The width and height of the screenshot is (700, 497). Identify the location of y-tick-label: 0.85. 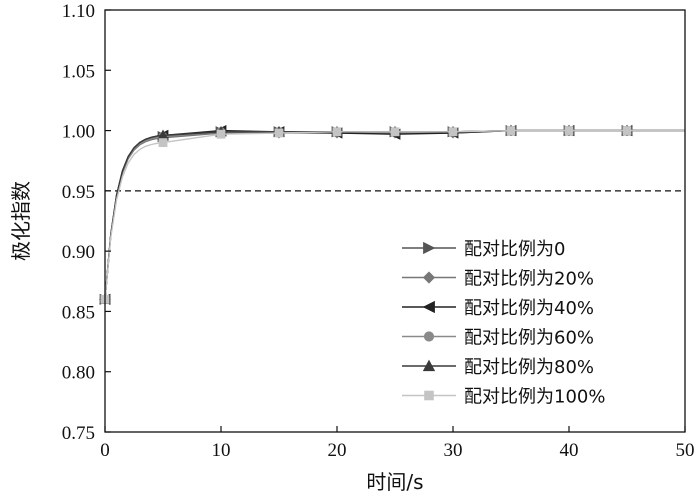
(78, 312).